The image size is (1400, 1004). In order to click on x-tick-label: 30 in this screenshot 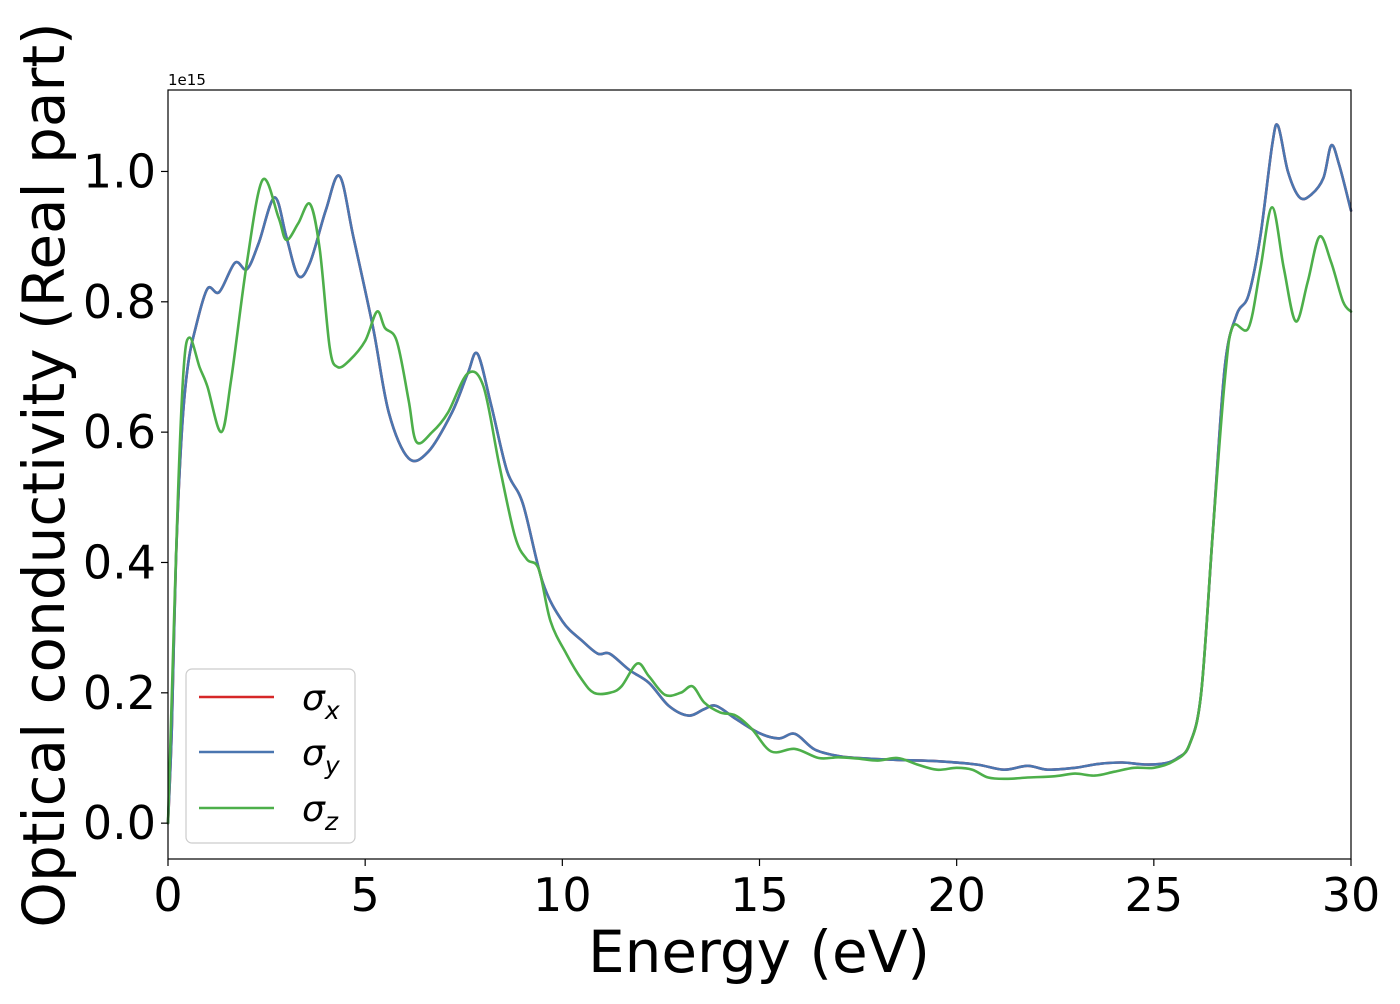, I will do `click(1351, 895)`.